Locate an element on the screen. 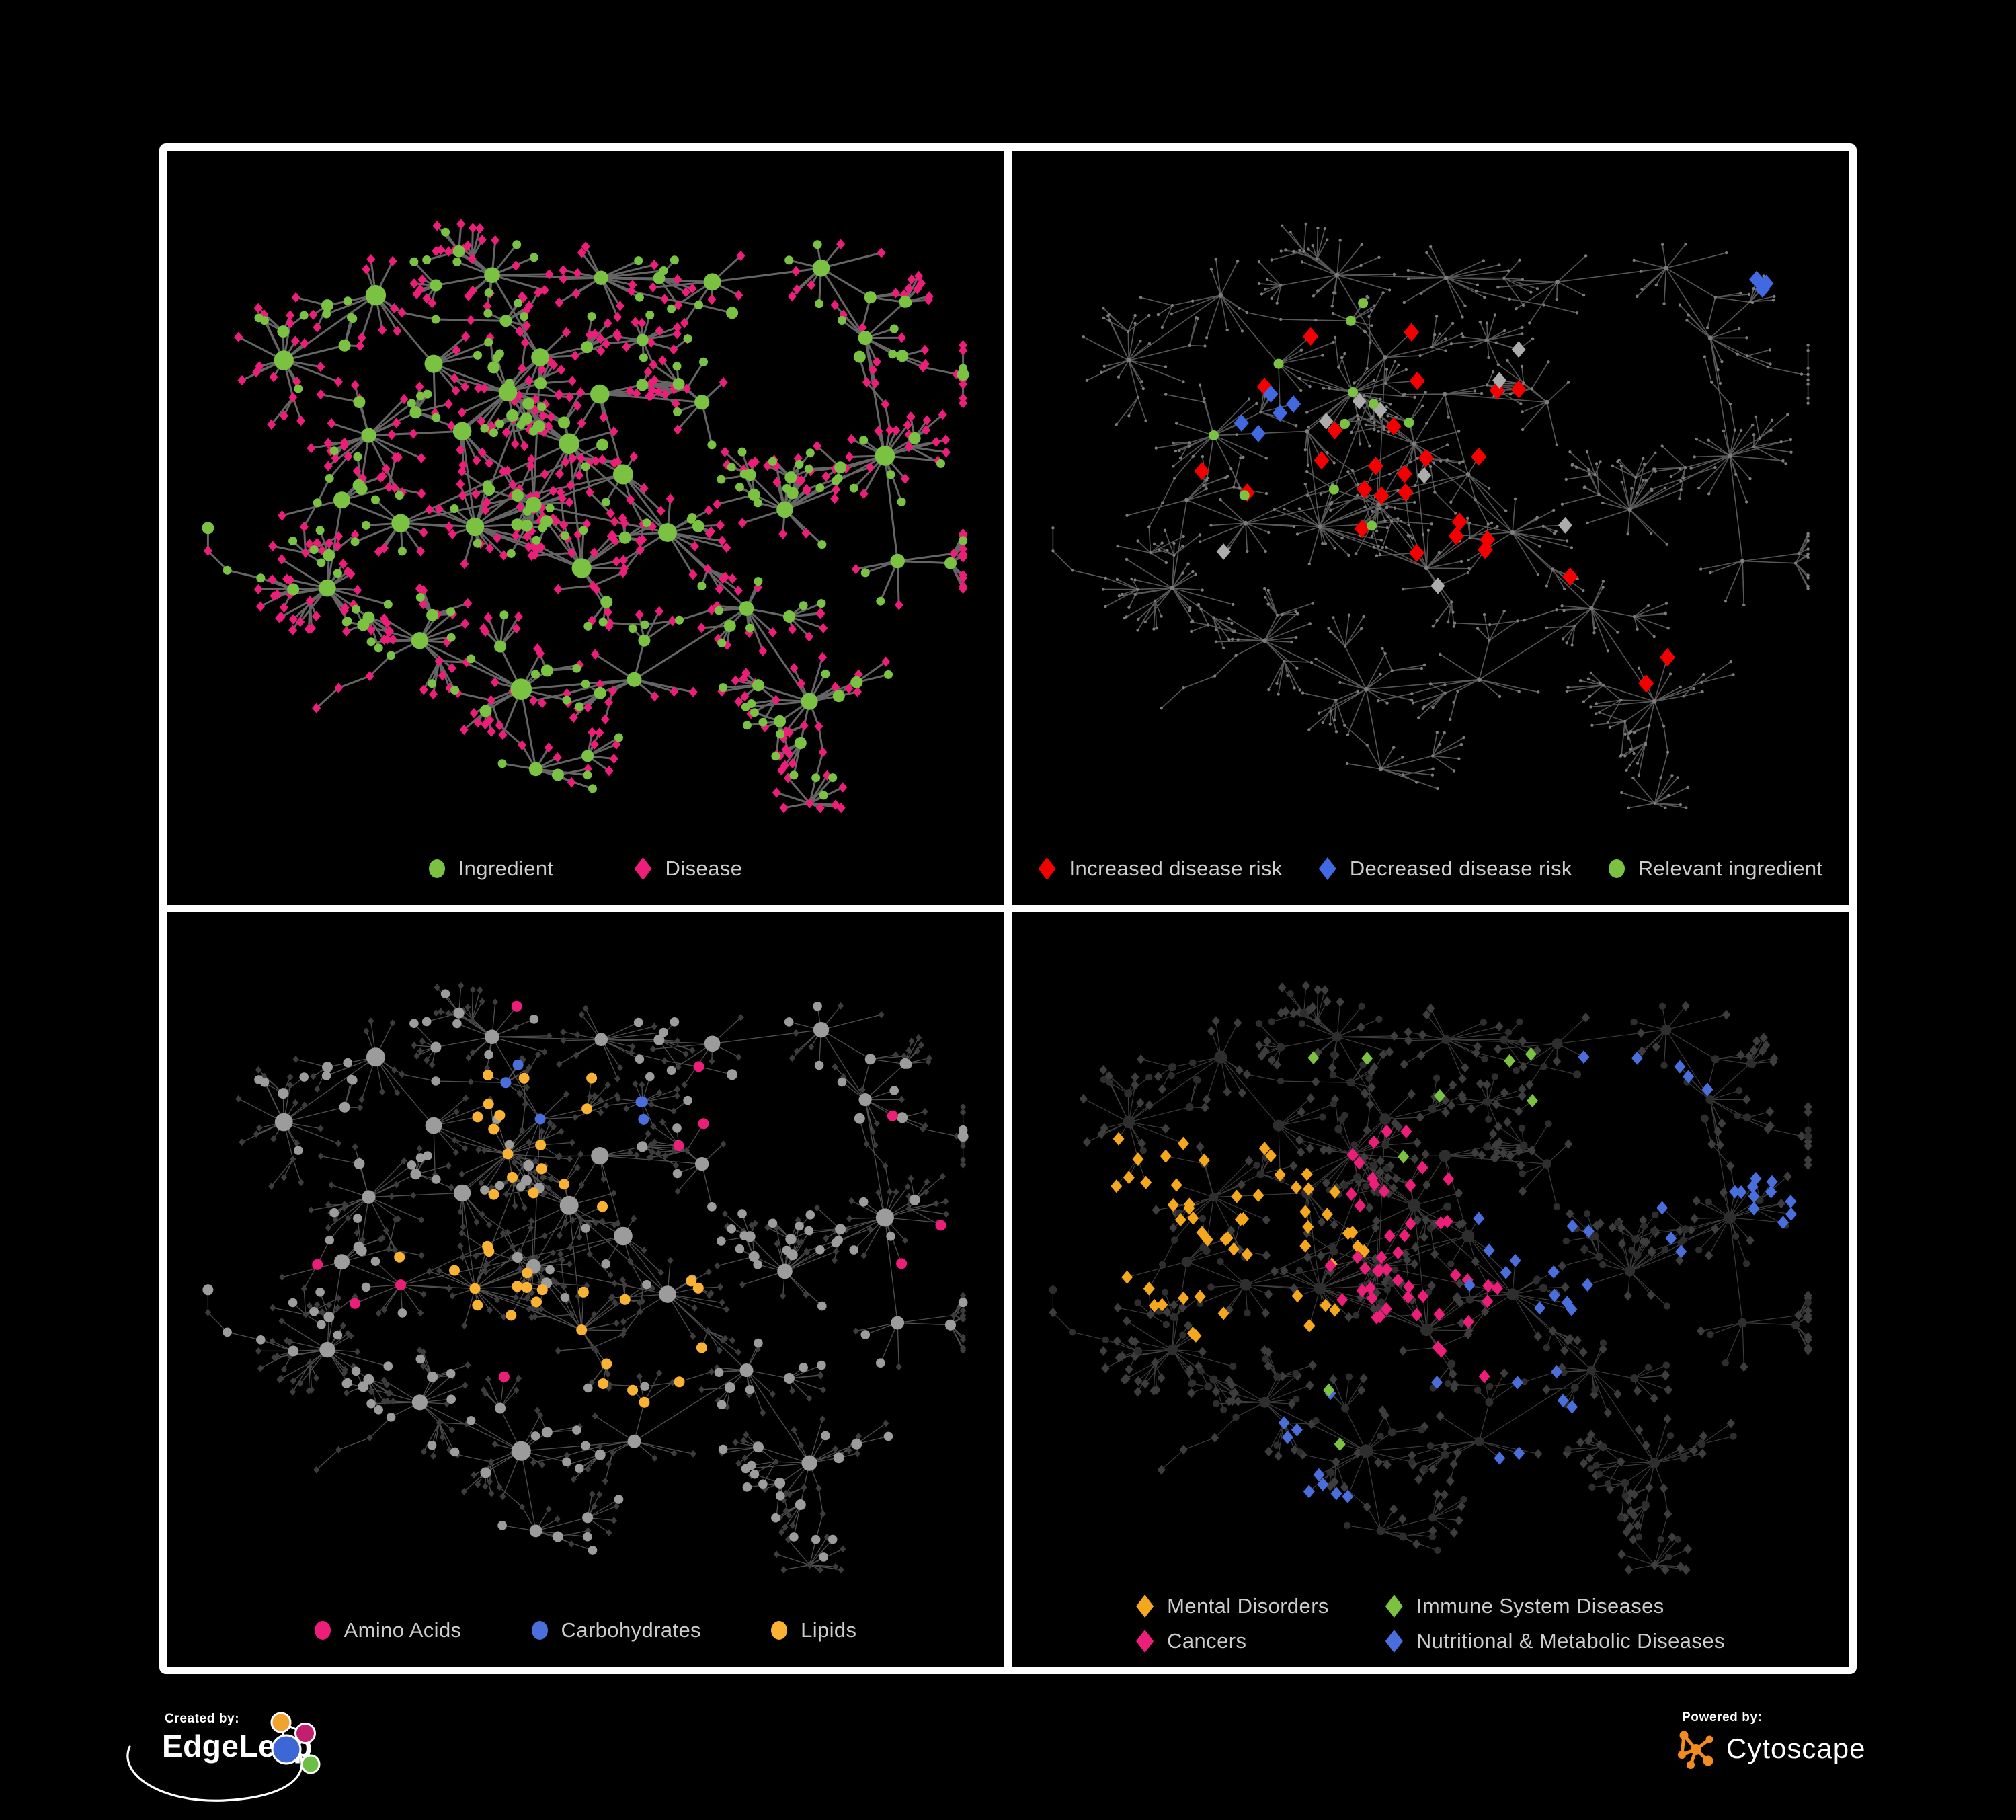  legend-item: Cancers is located at coordinates (1232, 1641).